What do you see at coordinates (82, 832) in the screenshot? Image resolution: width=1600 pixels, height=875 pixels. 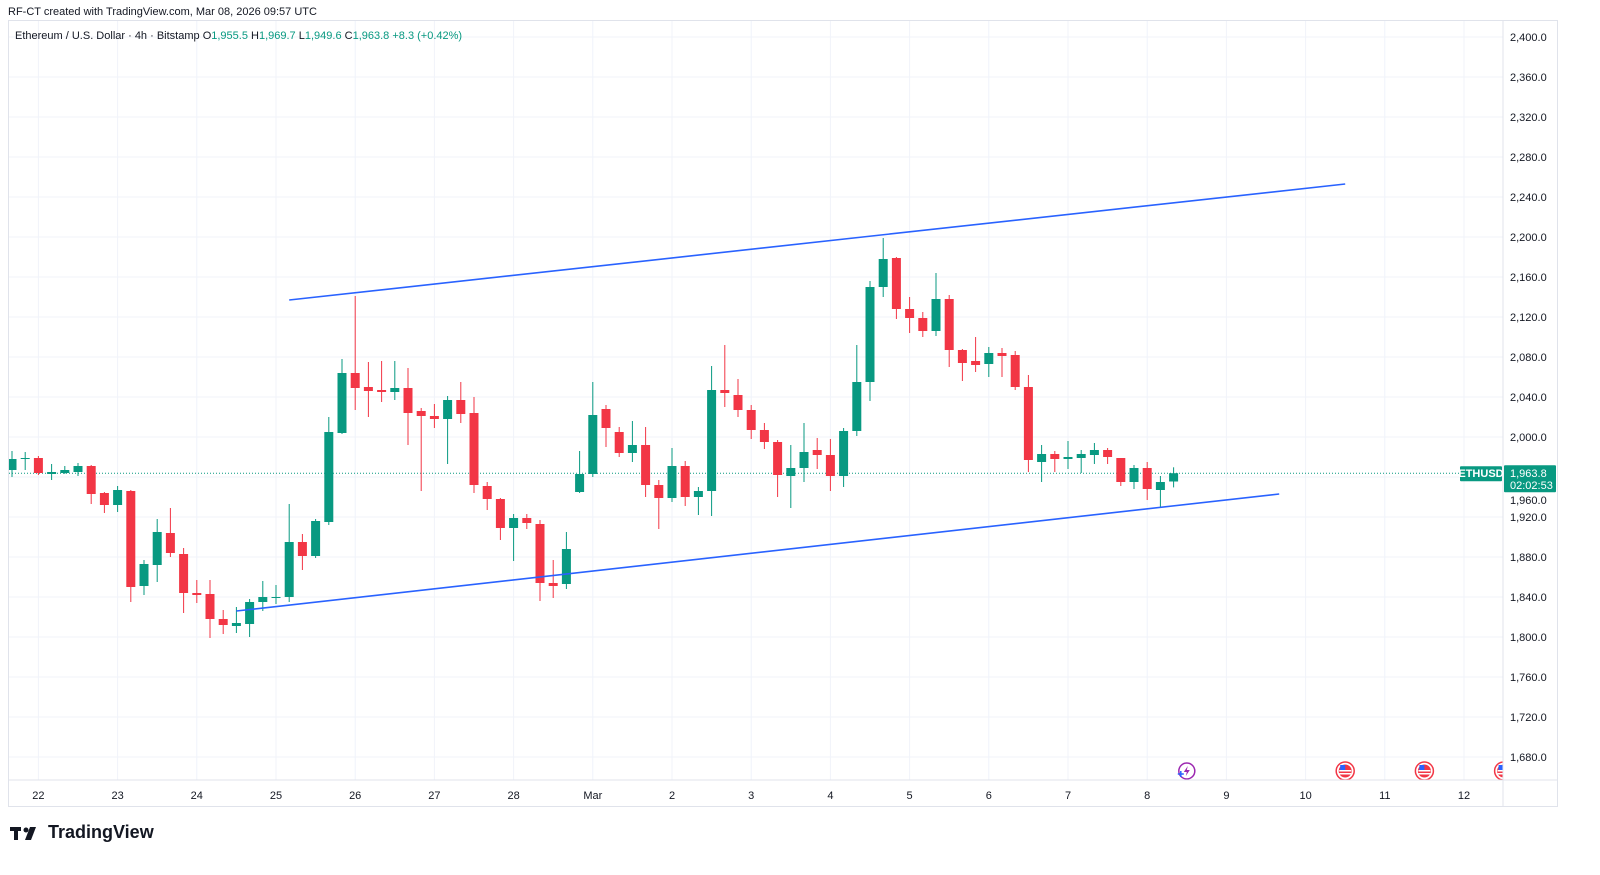 I see `tradingview-logo: TradingView` at bounding box center [82, 832].